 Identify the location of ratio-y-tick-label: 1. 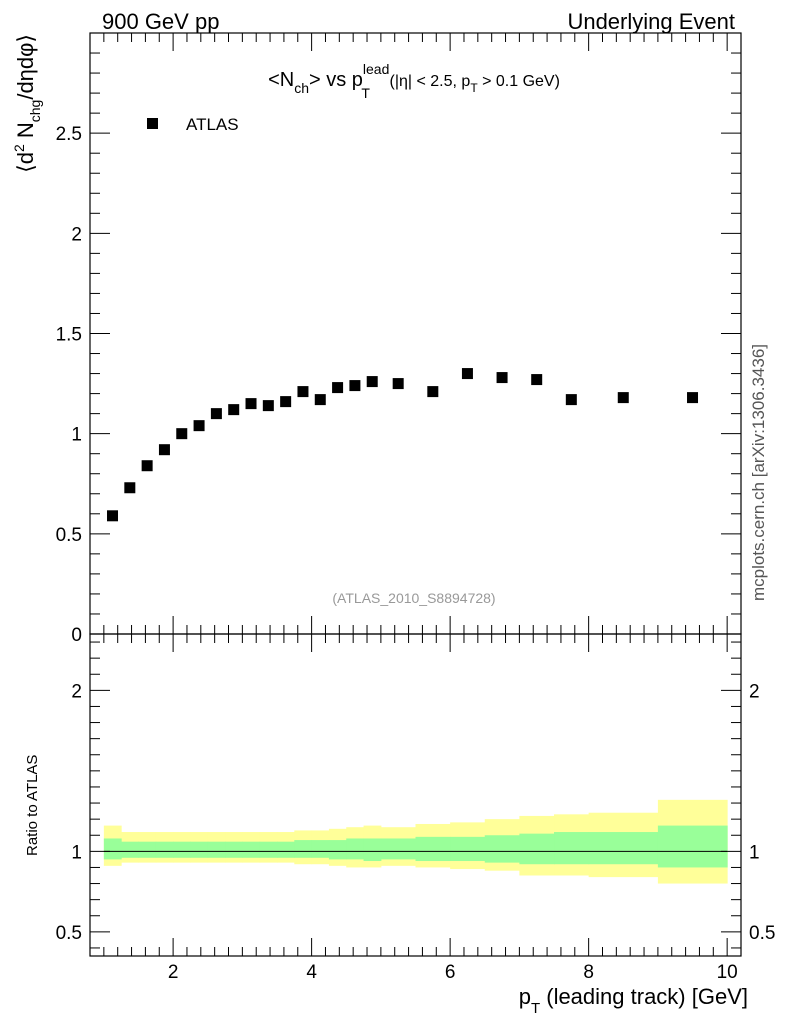
(76, 852).